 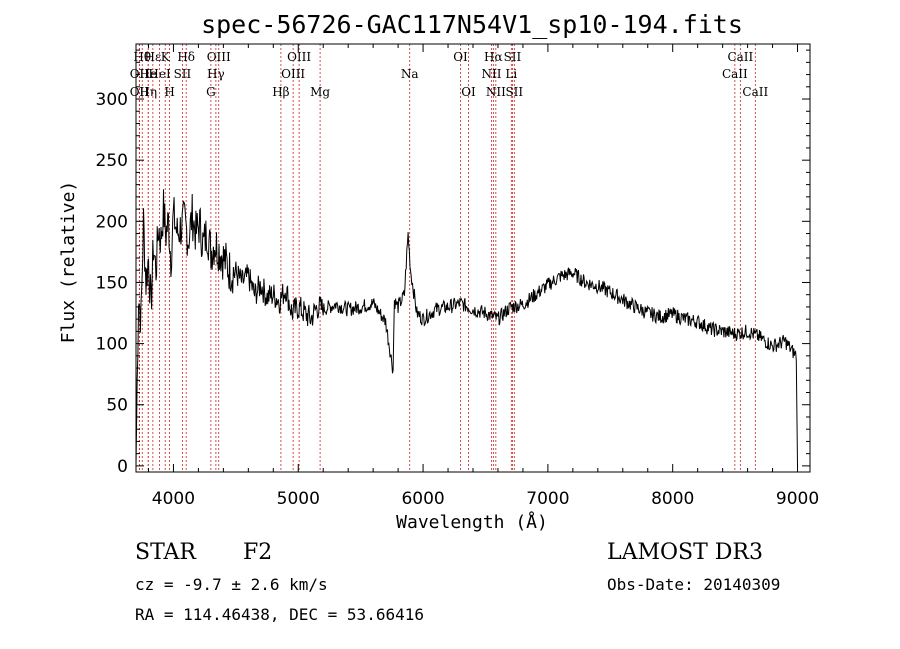 What do you see at coordinates (797, 499) in the screenshot?
I see `x-tick-label-5: 9000` at bounding box center [797, 499].